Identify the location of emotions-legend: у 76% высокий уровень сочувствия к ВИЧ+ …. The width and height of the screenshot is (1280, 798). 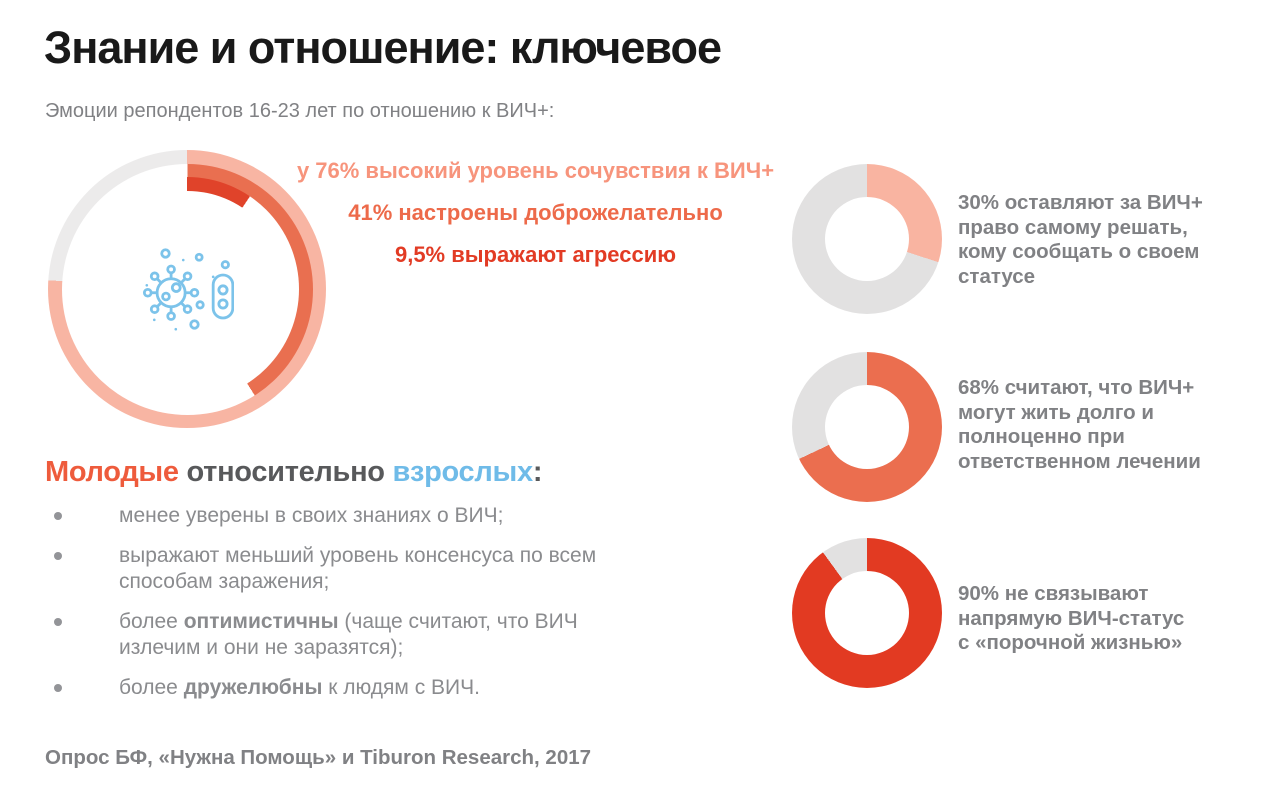
(535, 220).